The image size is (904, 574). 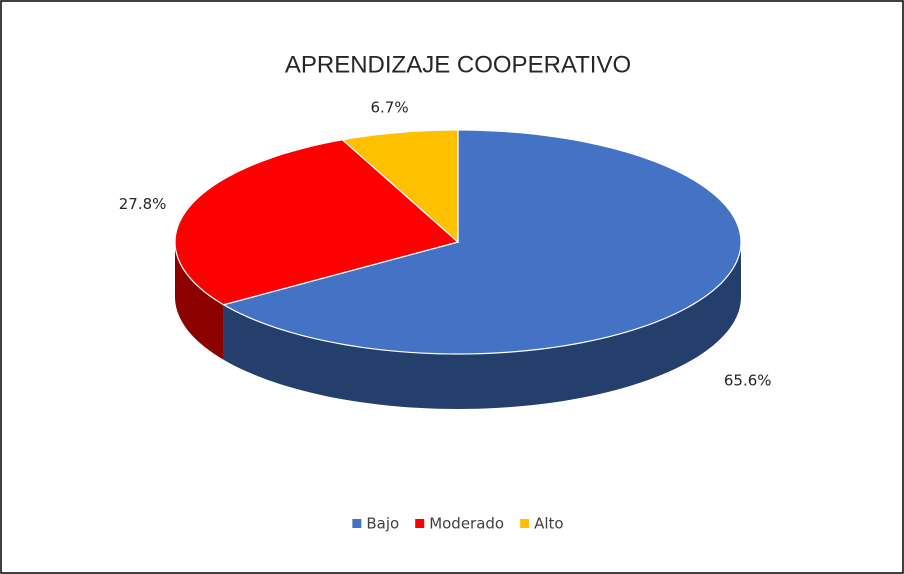 What do you see at coordinates (382, 524) in the screenshot?
I see `legend-label: Bajo` at bounding box center [382, 524].